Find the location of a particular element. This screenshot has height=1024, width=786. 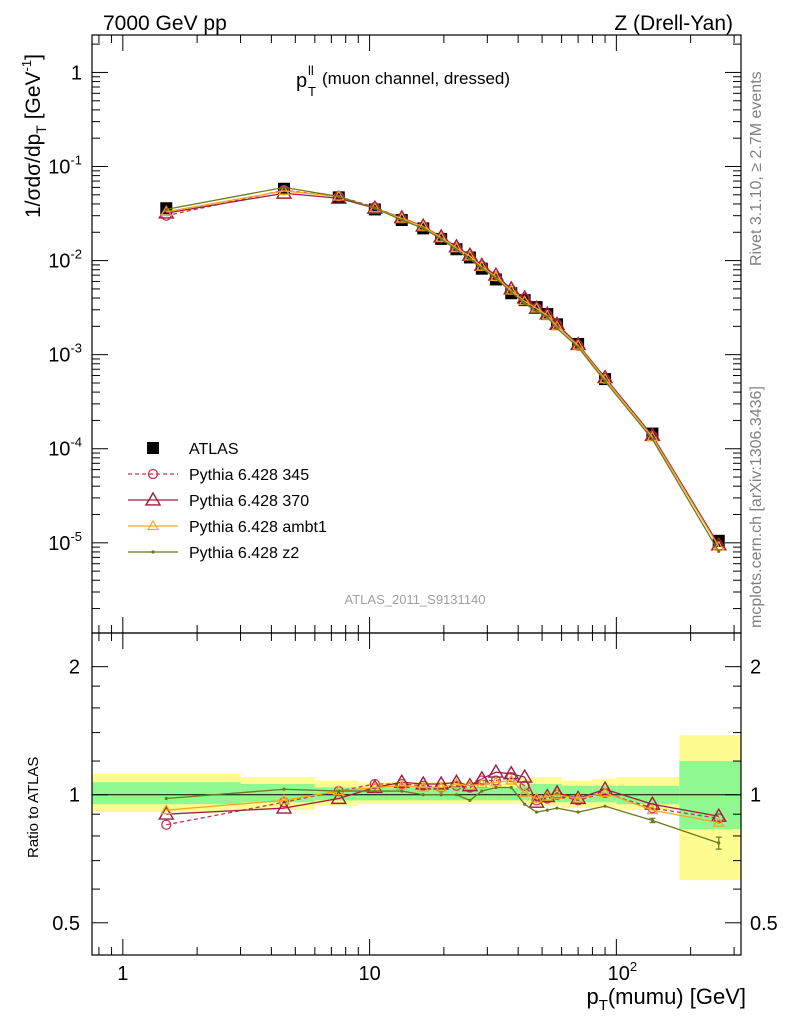

legend-item-ambt1: Pythia 6.428 ambt1 is located at coordinates (227, 527).